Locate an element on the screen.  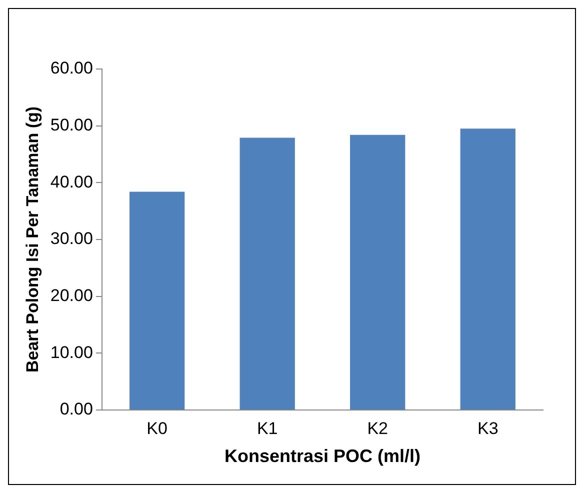
x-axis-title: Konsentrasi POC (ml/l) is located at coordinates (322, 456).